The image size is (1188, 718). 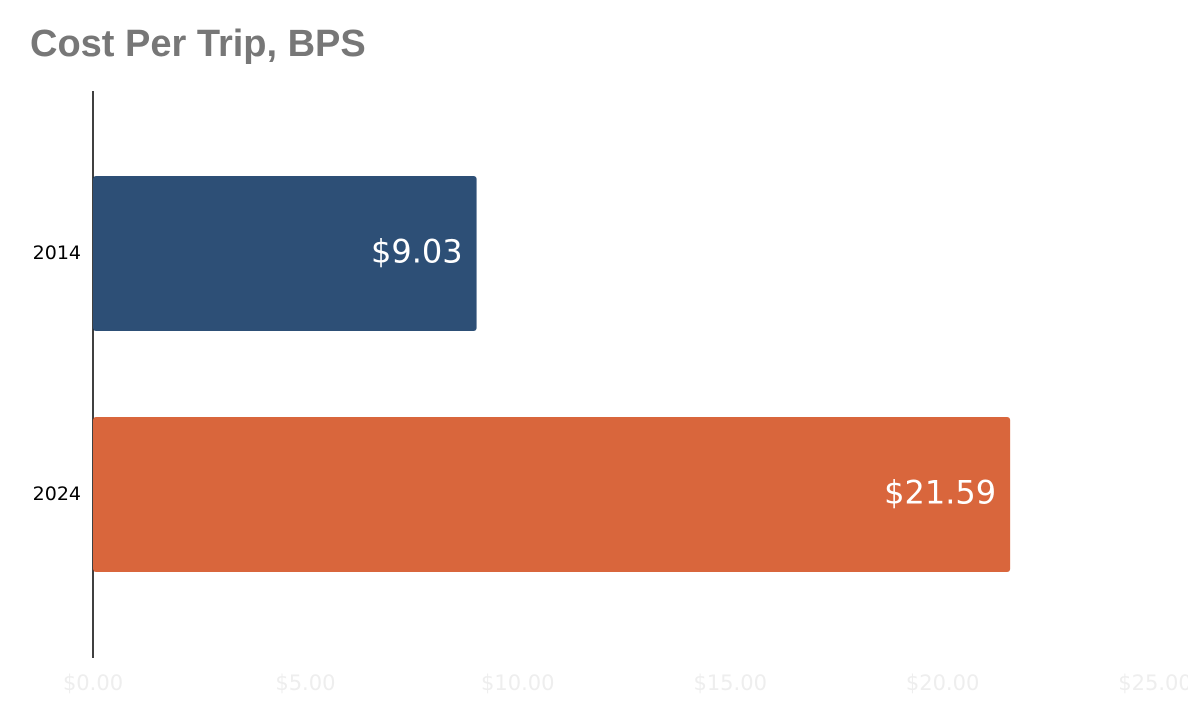 What do you see at coordinates (198, 44) in the screenshot?
I see `chart-title: Cost Per Trip, BPS` at bounding box center [198, 44].